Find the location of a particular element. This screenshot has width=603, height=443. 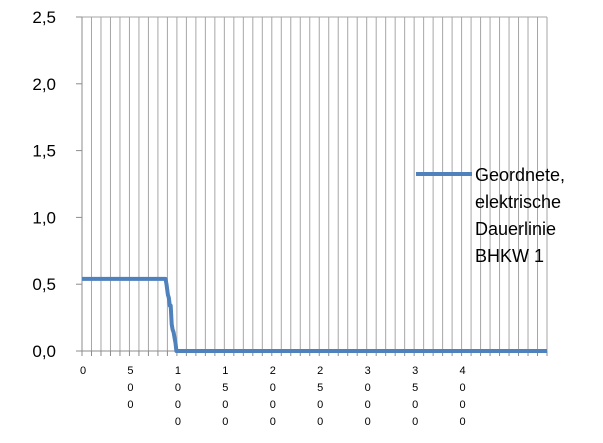

legend-label: Dauerlinie is located at coordinates (515, 229).